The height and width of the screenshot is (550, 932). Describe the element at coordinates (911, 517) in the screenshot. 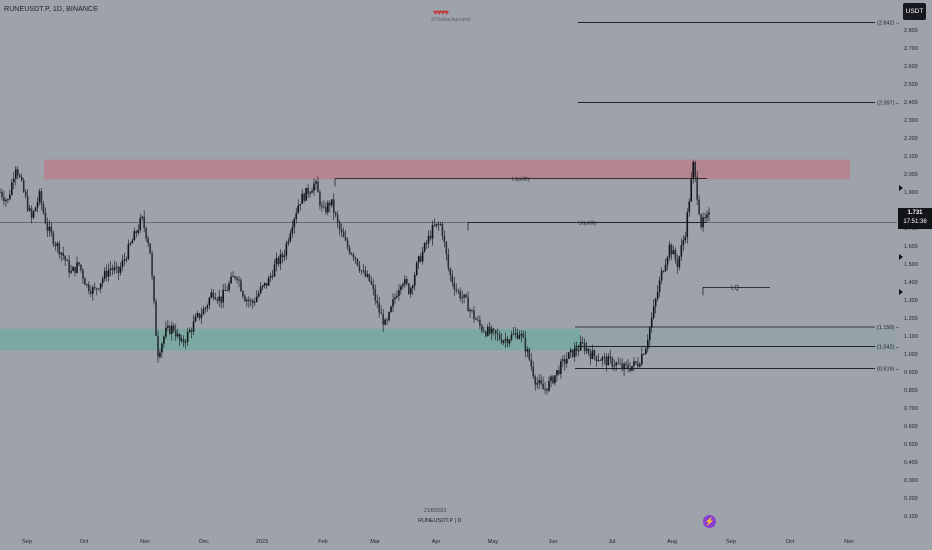

I see `price-tick-label: 0.100` at that location.